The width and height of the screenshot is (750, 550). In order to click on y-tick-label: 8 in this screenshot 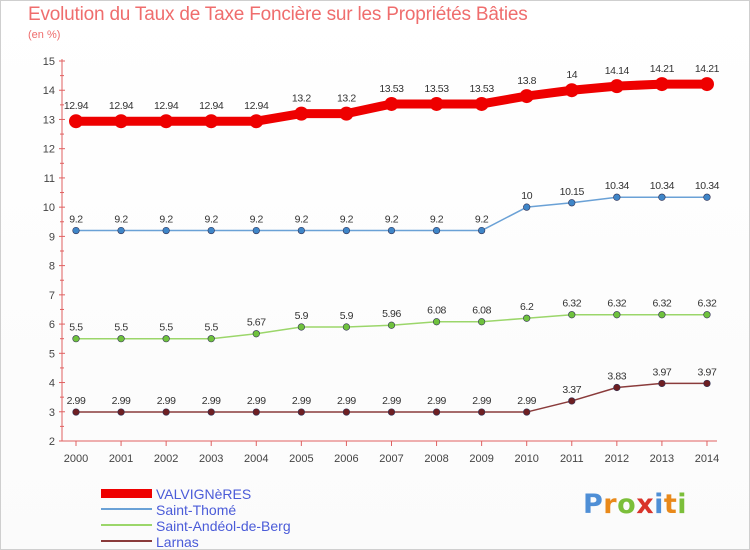, I will do `click(52, 267)`.